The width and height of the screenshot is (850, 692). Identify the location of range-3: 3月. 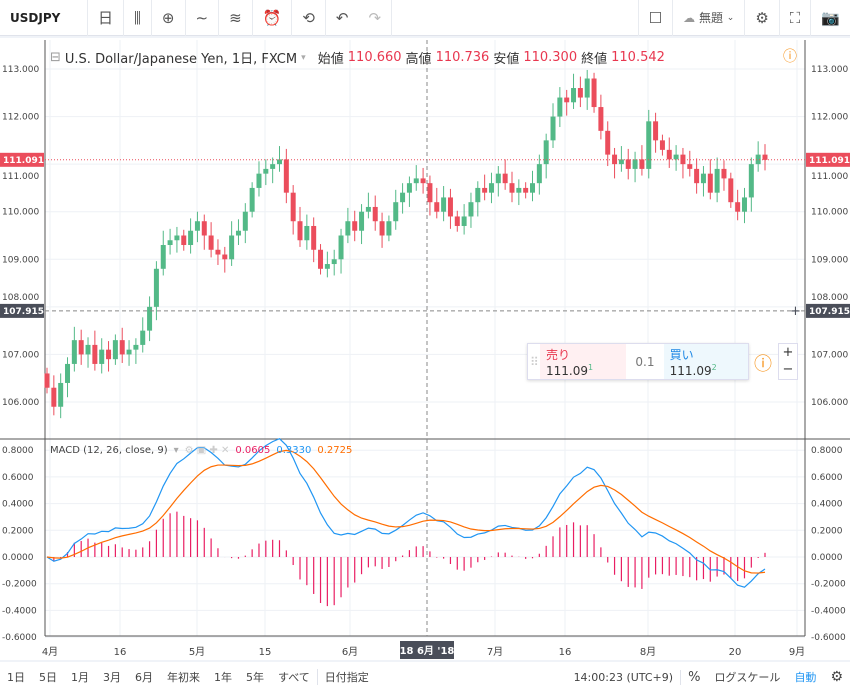
(112, 677).